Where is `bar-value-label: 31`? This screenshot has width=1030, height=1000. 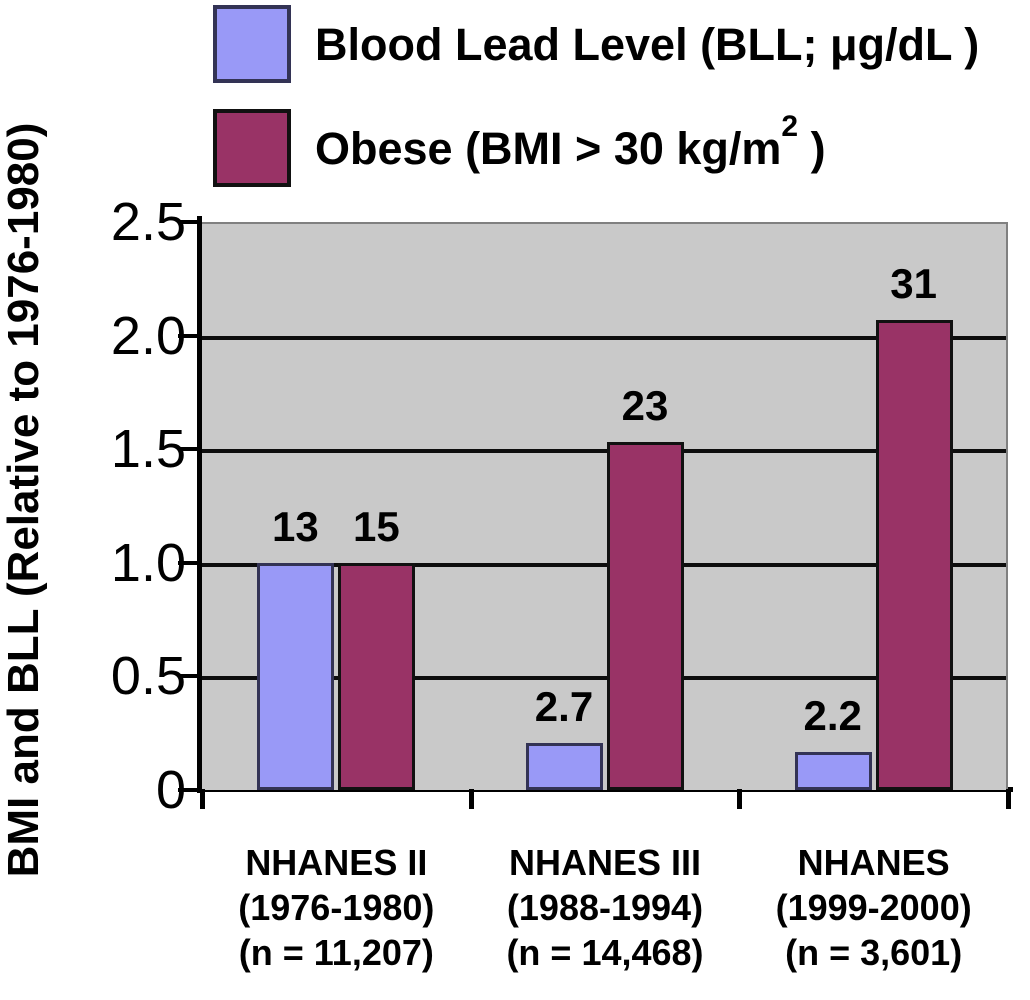
bar-value-label: 31 is located at coordinates (914, 284).